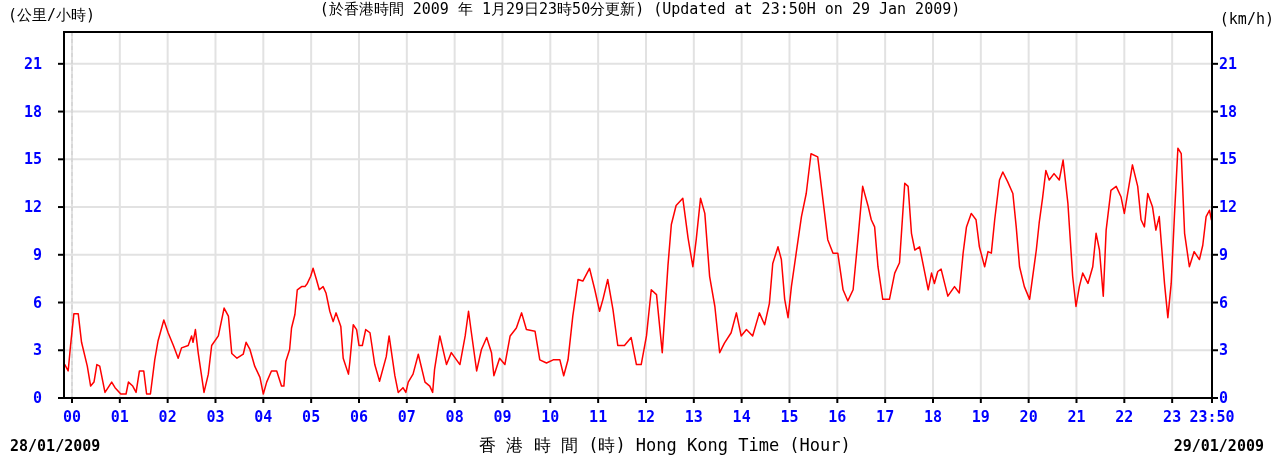 The height and width of the screenshot is (463, 1282). What do you see at coordinates (933, 417) in the screenshot?
I see `x-tick-label: 18` at bounding box center [933, 417].